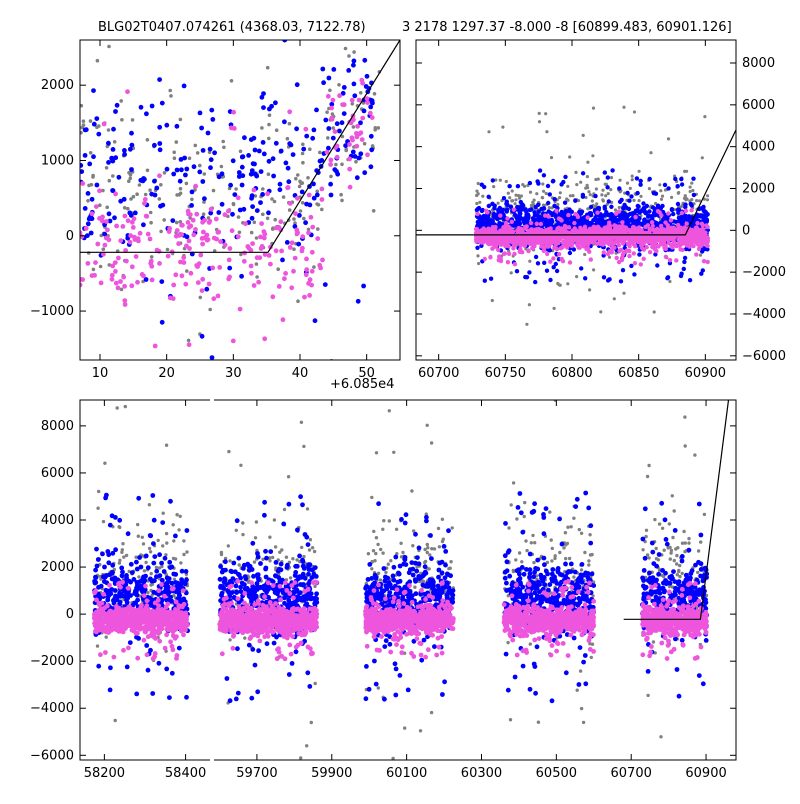  What do you see at coordinates (52, 311) in the screenshot?
I see `top-left-ylabel--1000: −1000` at bounding box center [52, 311].